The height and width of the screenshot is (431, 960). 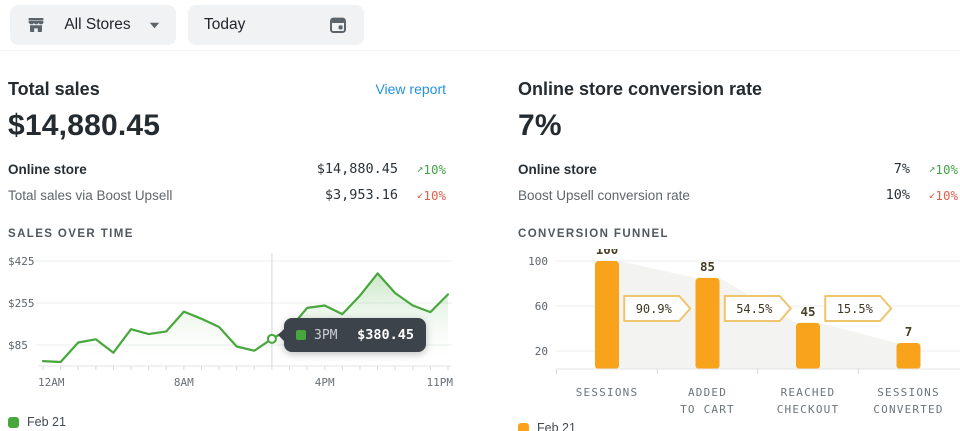 I want to click on svg-text: 60, so click(x=541, y=306).